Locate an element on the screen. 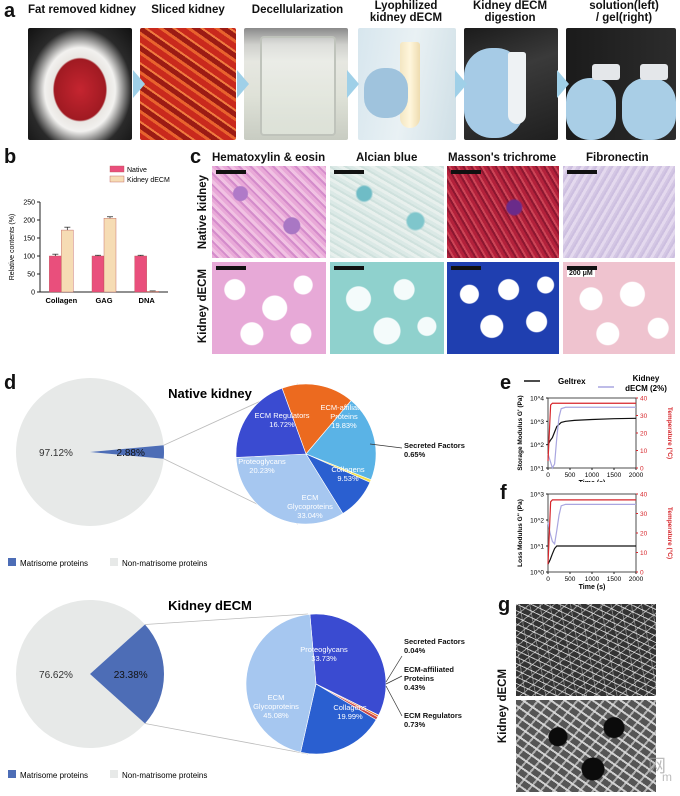 This screenshot has height=796, width=680. histology-col-he: Hematoxylin & eosin is located at coordinates (269, 158).